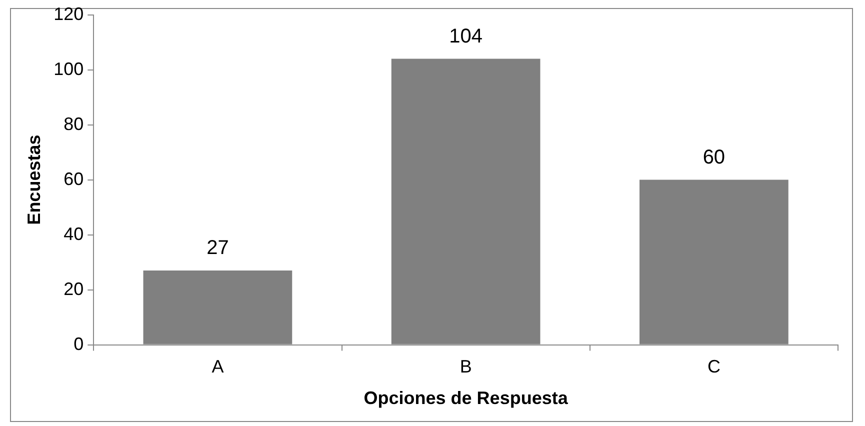 This screenshot has height=426, width=865. What do you see at coordinates (79, 344) in the screenshot?
I see `y-tick-label: 0` at bounding box center [79, 344].